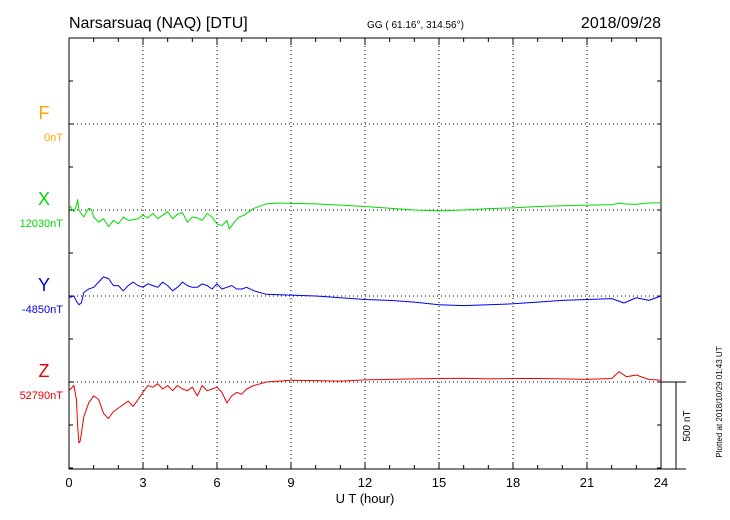 The image size is (730, 520). Describe the element at coordinates (587, 482) in the screenshot. I see `x-tick-label: 21` at that location.